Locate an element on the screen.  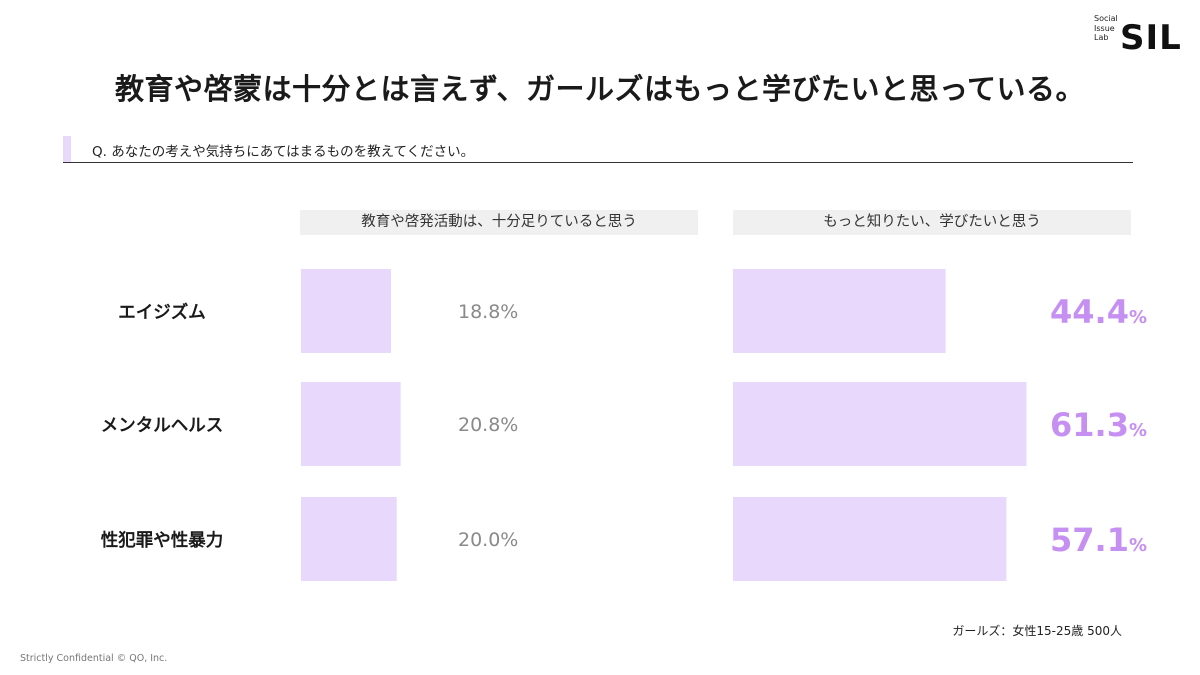
data-label-want-to-learn: 57.1% is located at coordinates (1098, 540).